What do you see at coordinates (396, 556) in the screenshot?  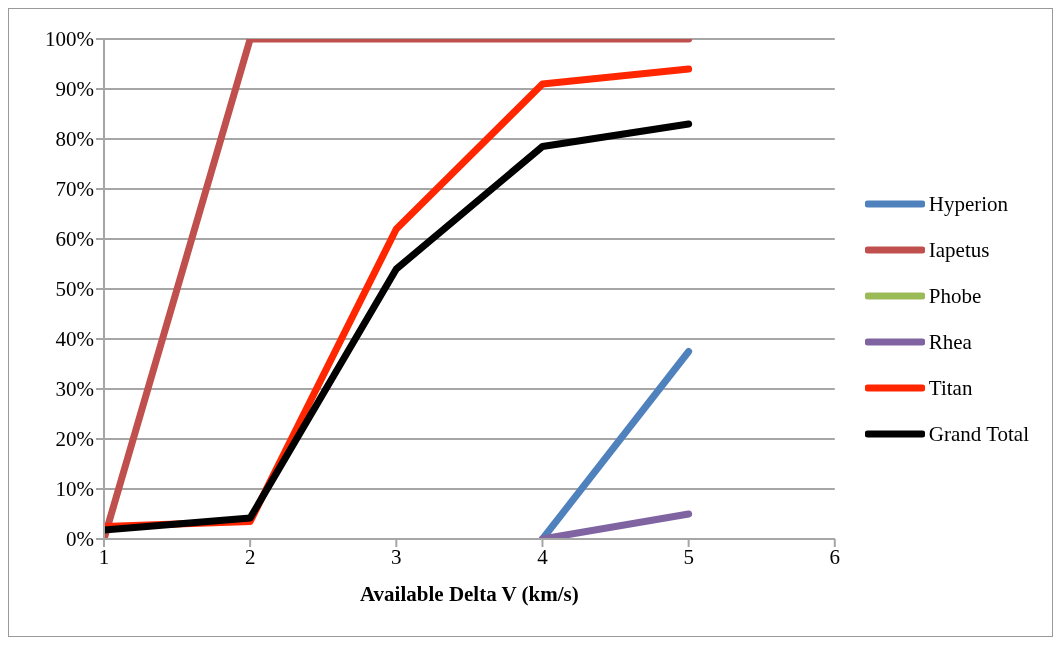 I see `x-tick-label: 3` at bounding box center [396, 556].